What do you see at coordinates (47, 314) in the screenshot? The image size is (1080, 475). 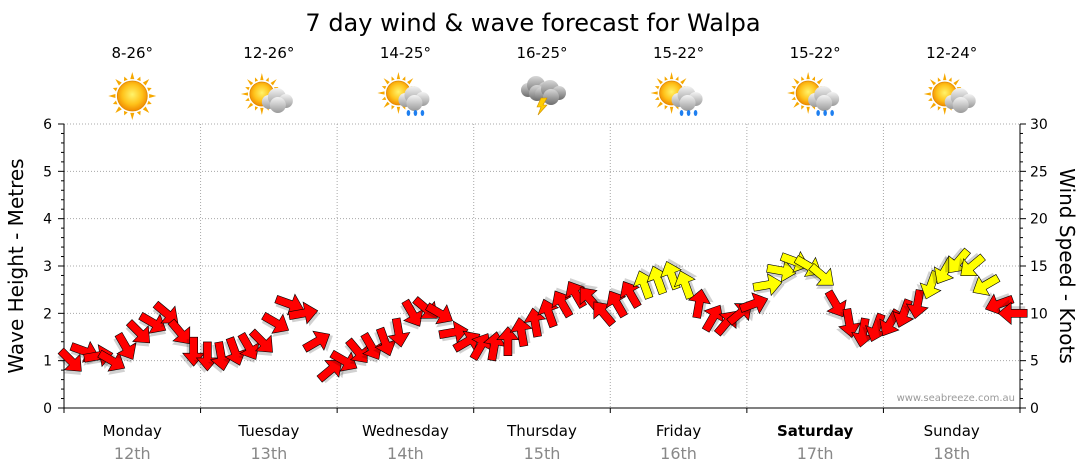 I see `y-tick-label-left: 2` at bounding box center [47, 314].